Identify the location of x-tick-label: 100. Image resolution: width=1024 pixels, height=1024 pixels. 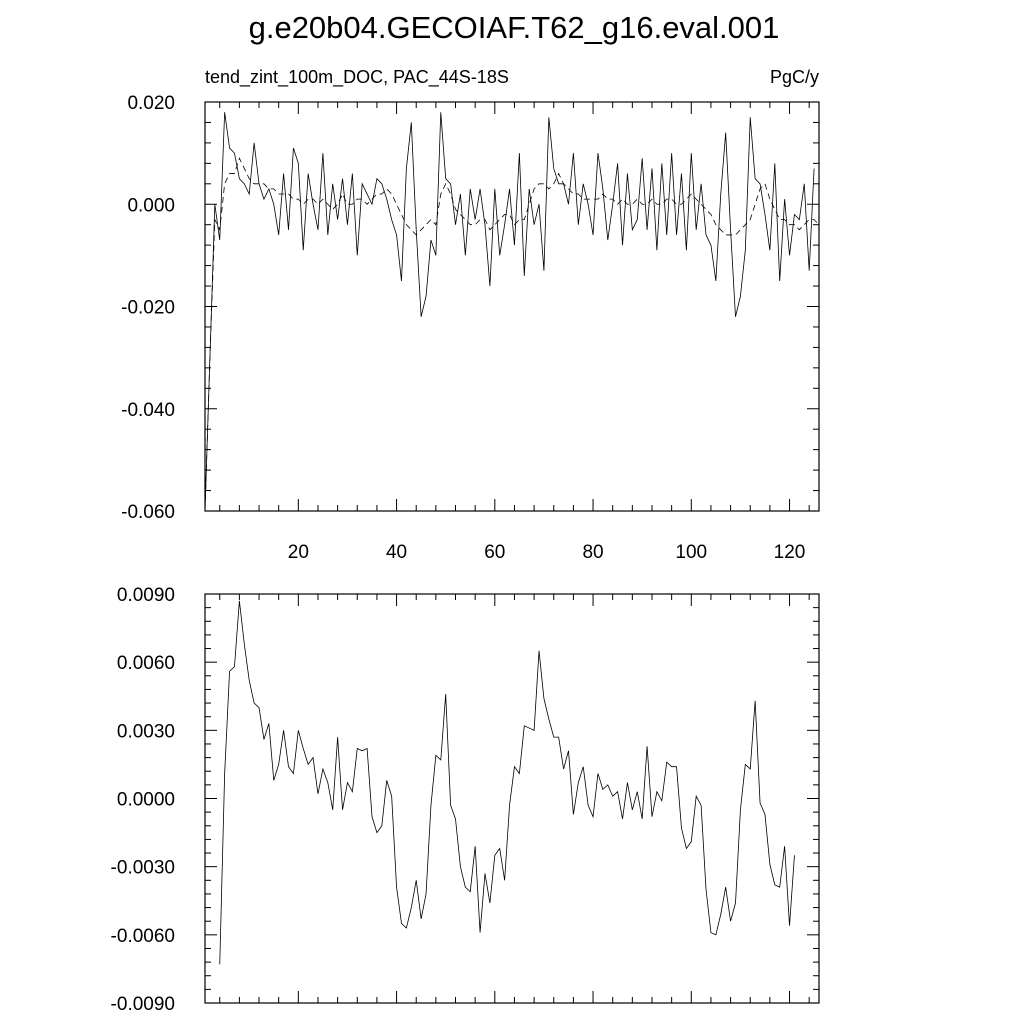
(691, 552).